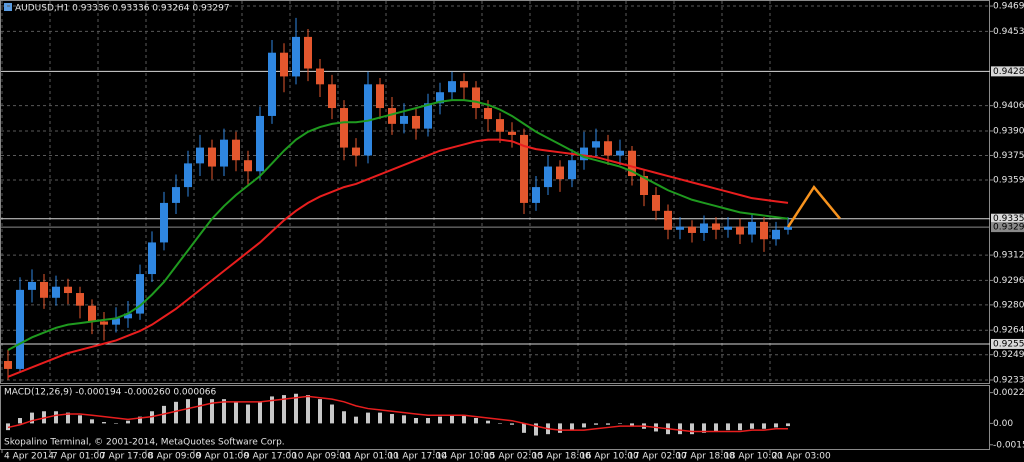  What do you see at coordinates (8, 7) in the screenshot?
I see `symbol-icon` at bounding box center [8, 7].